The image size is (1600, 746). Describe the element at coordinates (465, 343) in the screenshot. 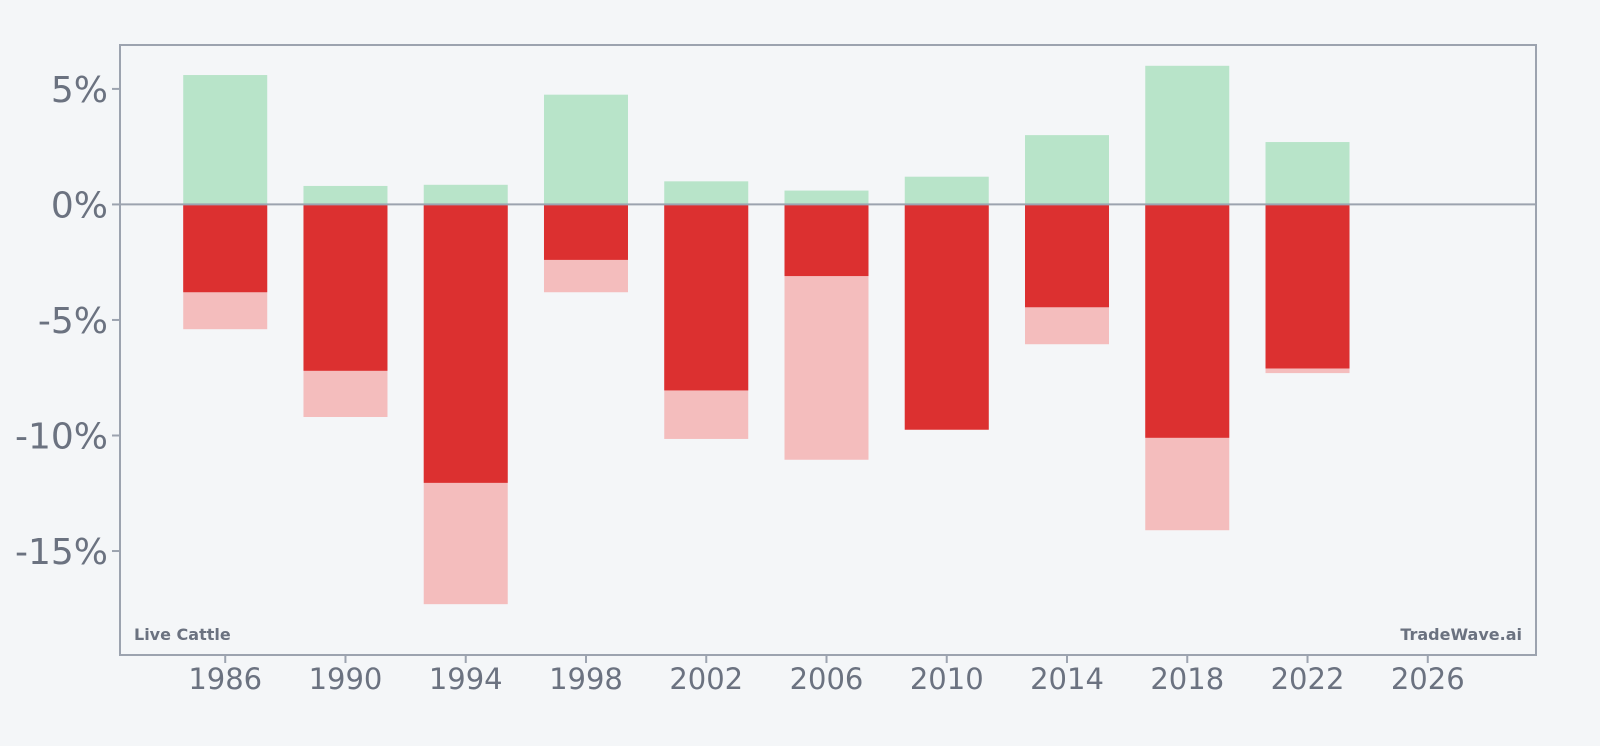

I see `bar-loss-1994` at that location.